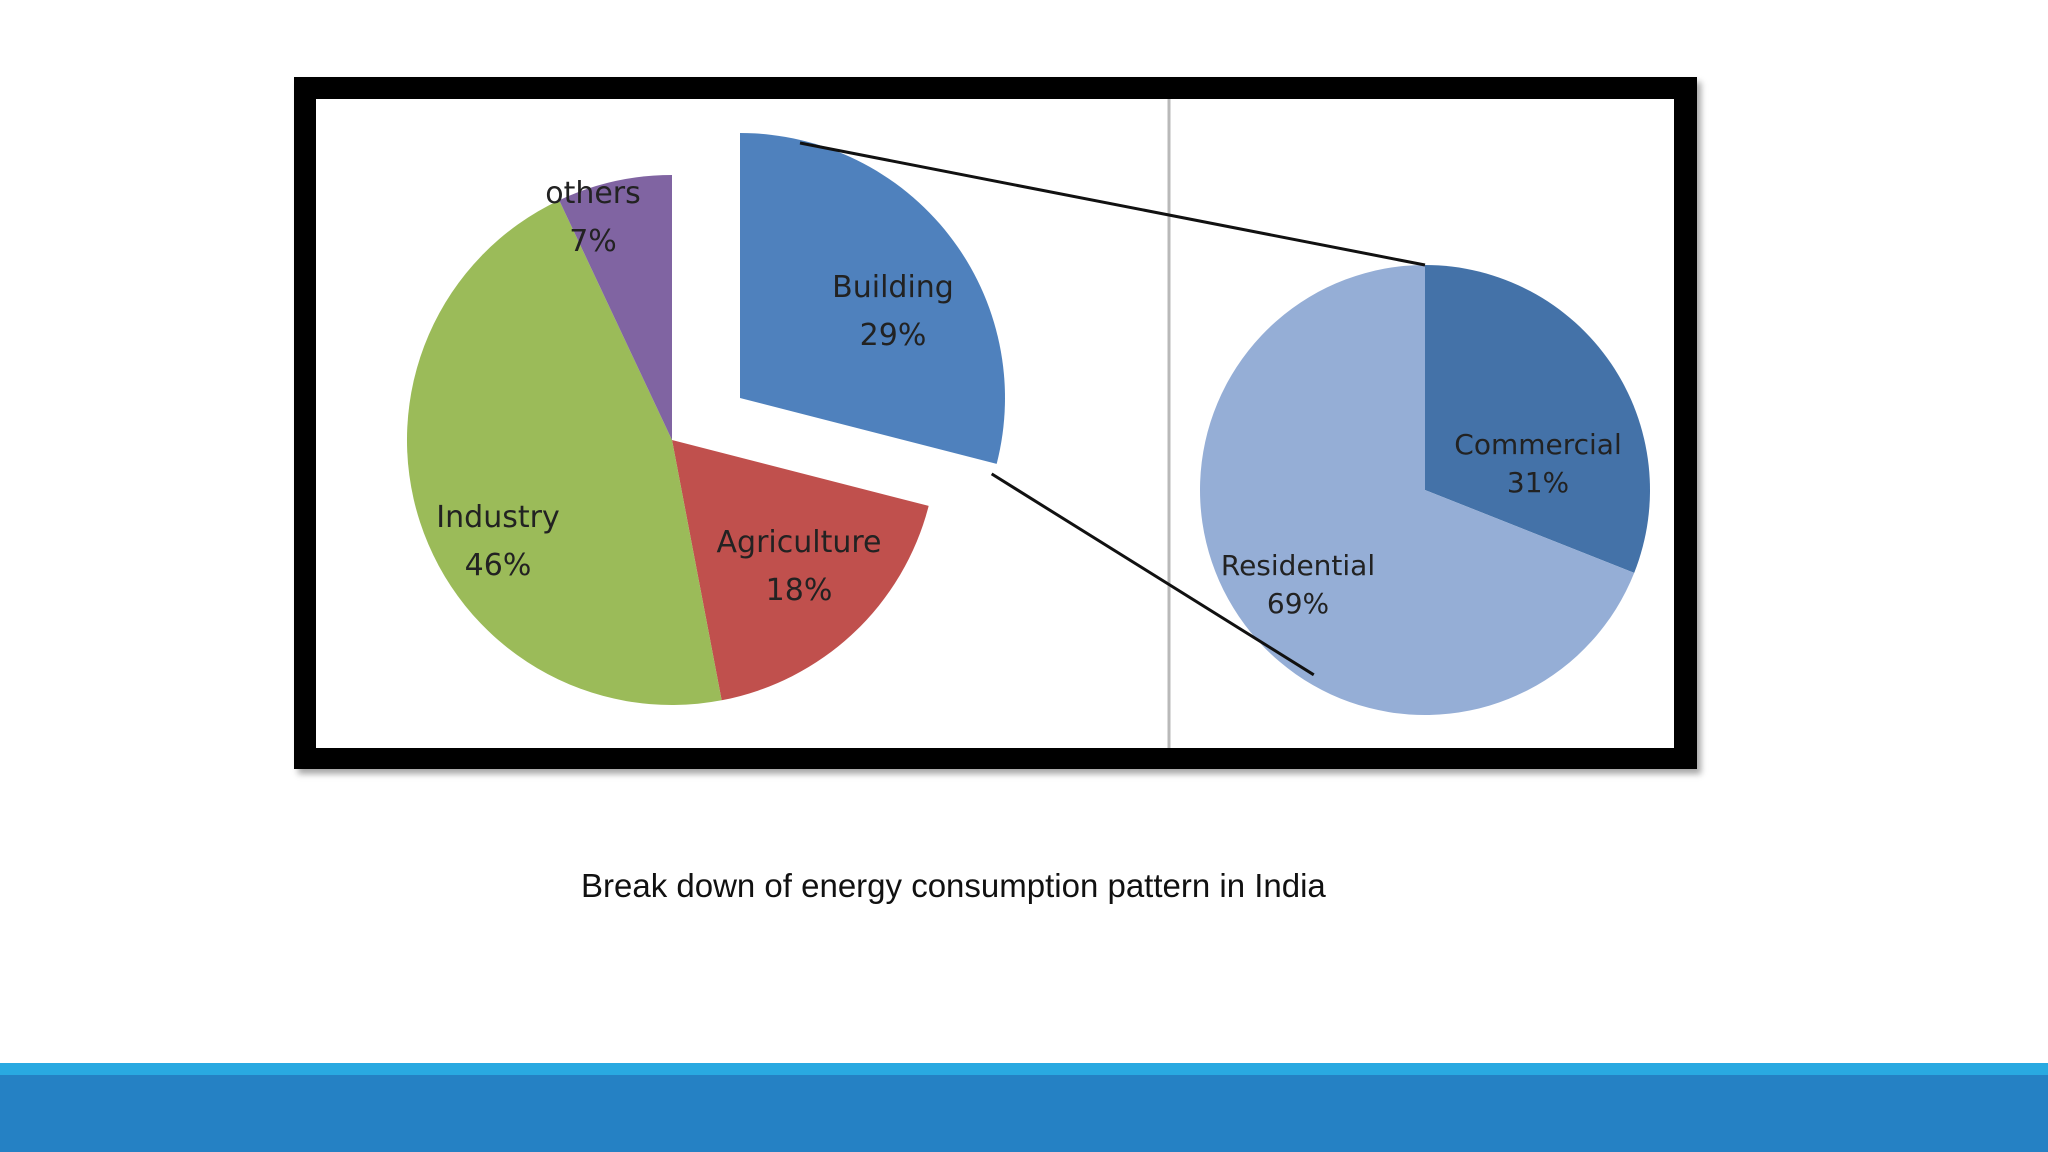 The image size is (2048, 1152). I want to click on label-residential-value: 69%, so click(1298, 603).